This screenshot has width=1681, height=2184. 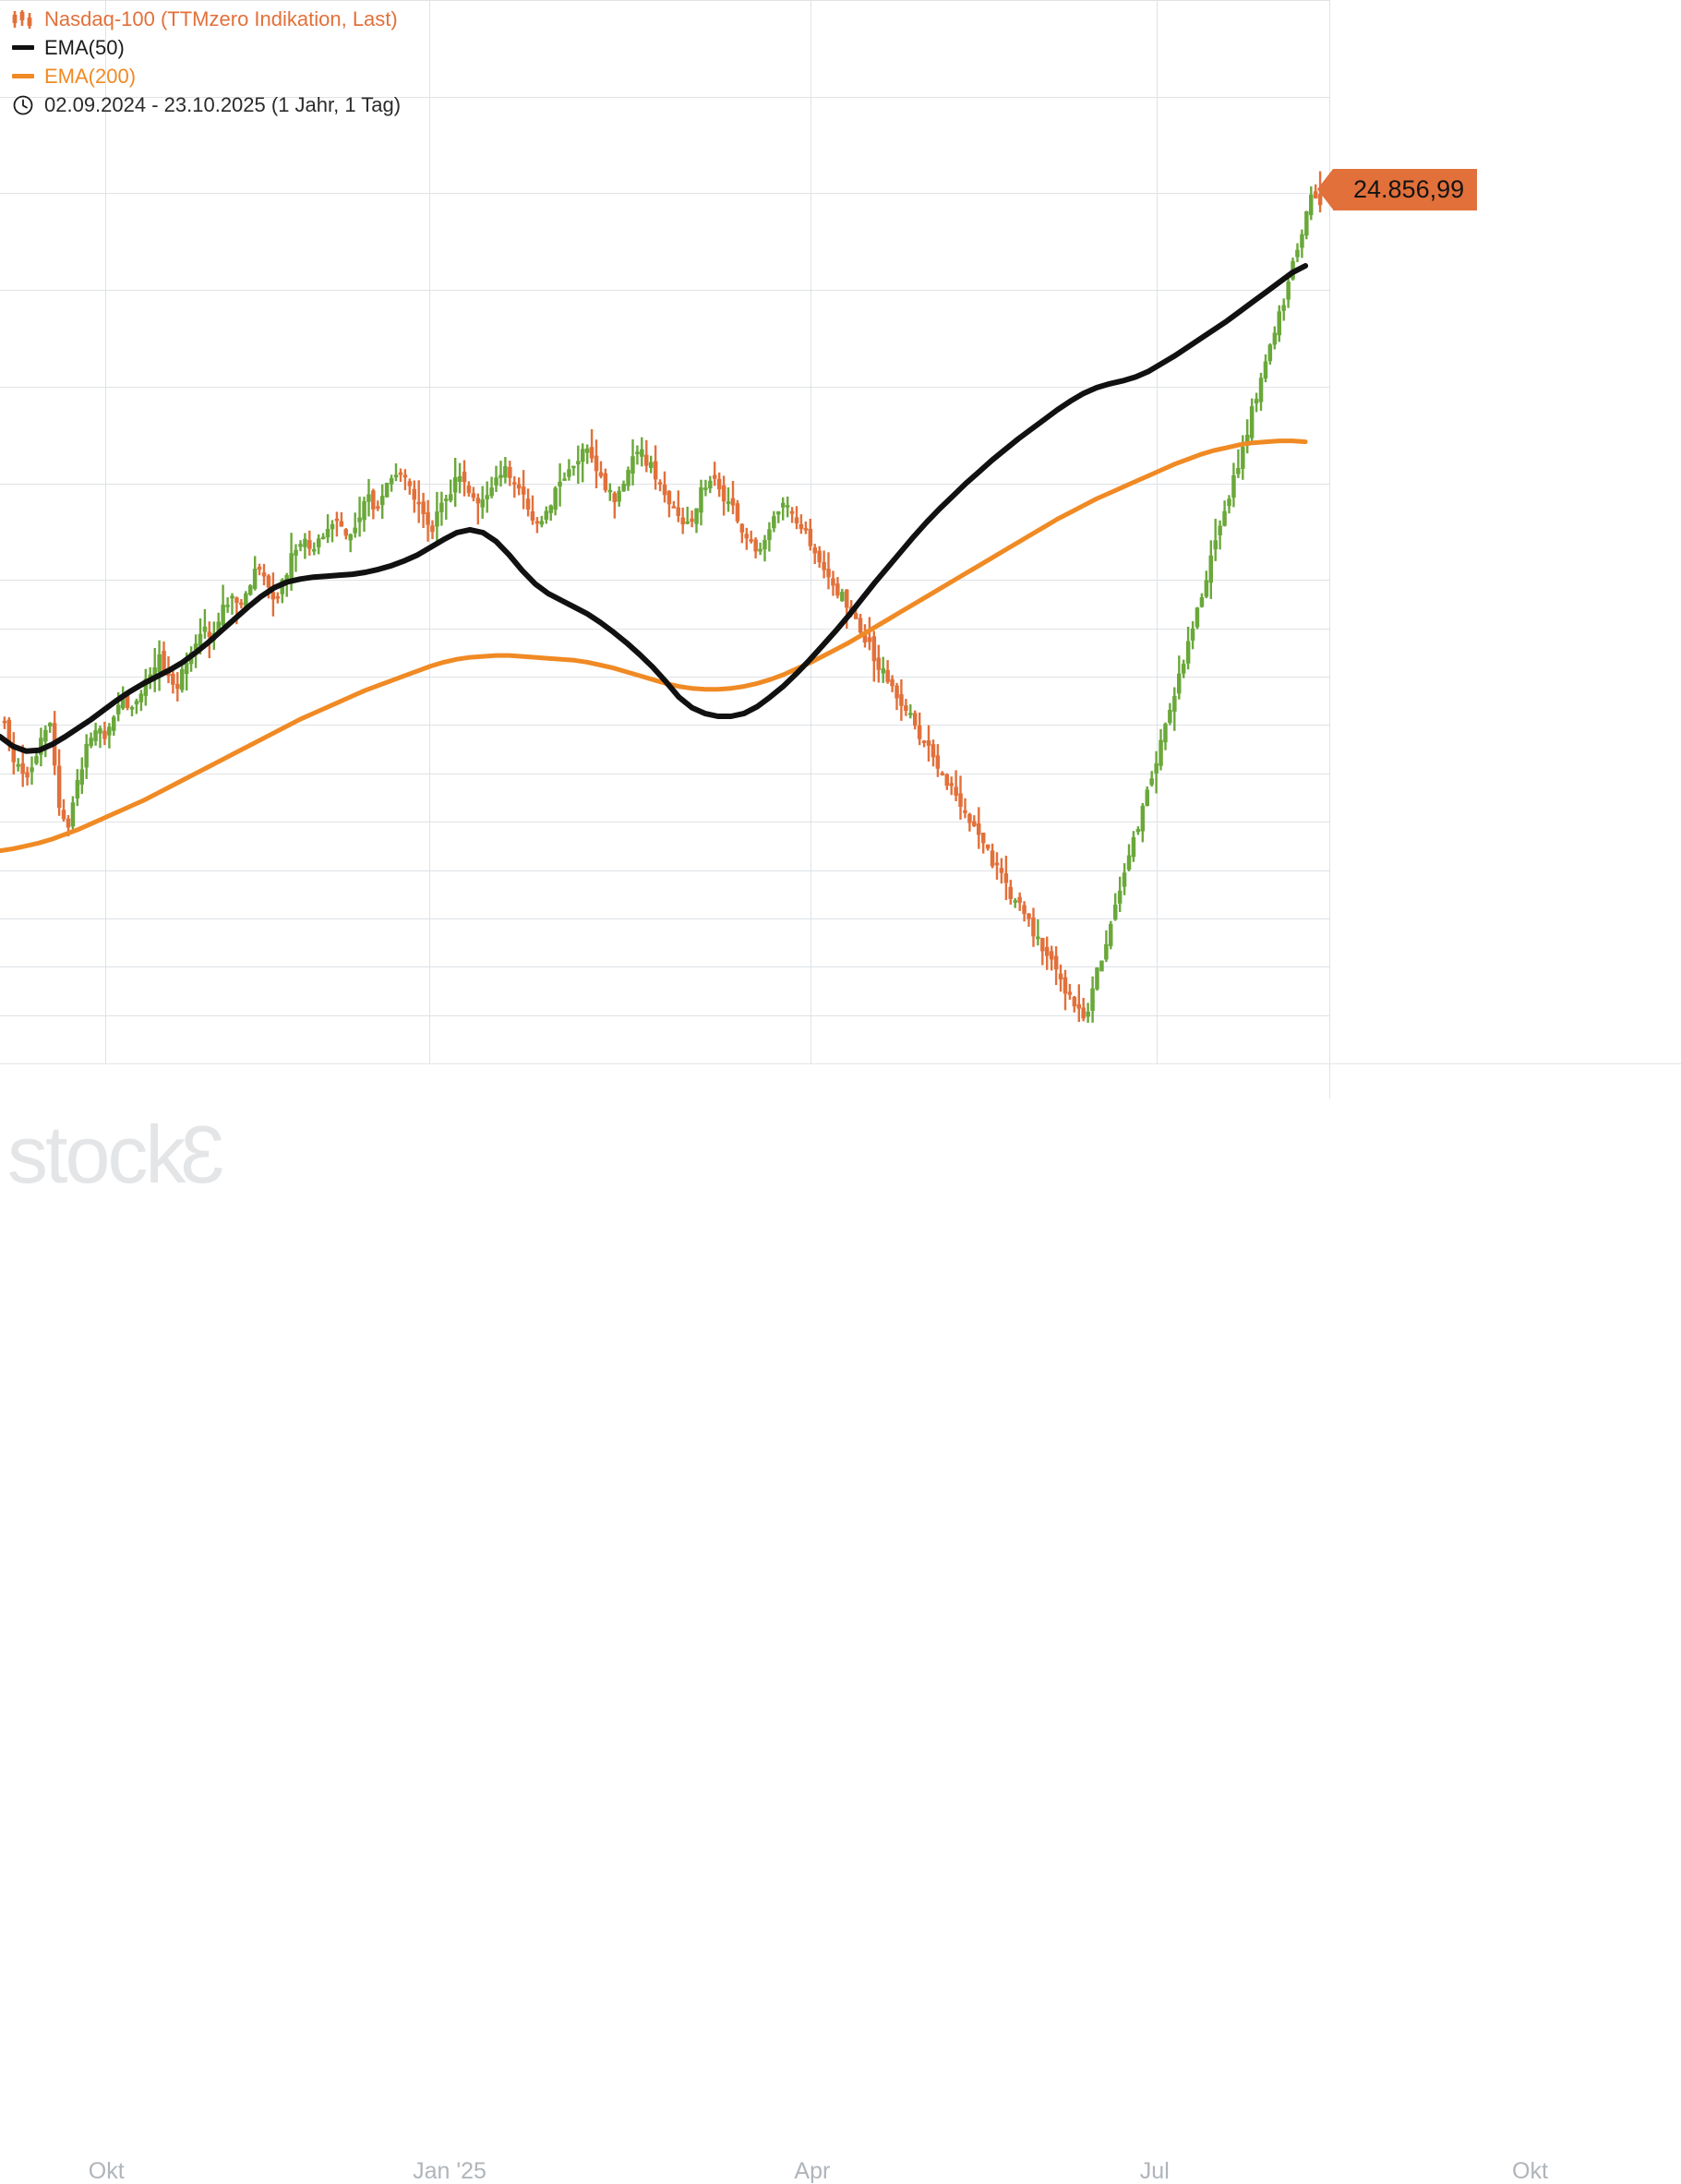 I want to click on legend-item-daterange: 02.09.2024 - 23.10.2025 (1 Jahr, 1 Tag), so click(x=205, y=104).